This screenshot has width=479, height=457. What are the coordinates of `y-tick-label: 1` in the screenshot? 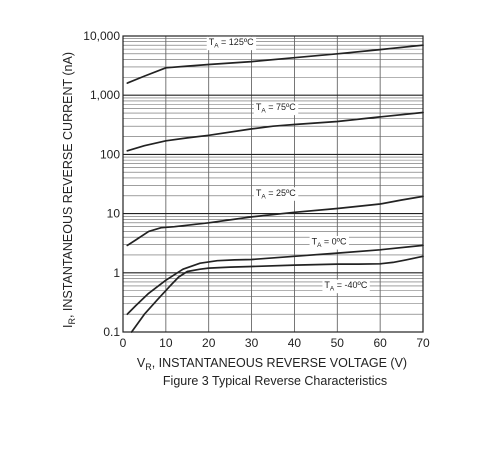 It's located at (116, 273).